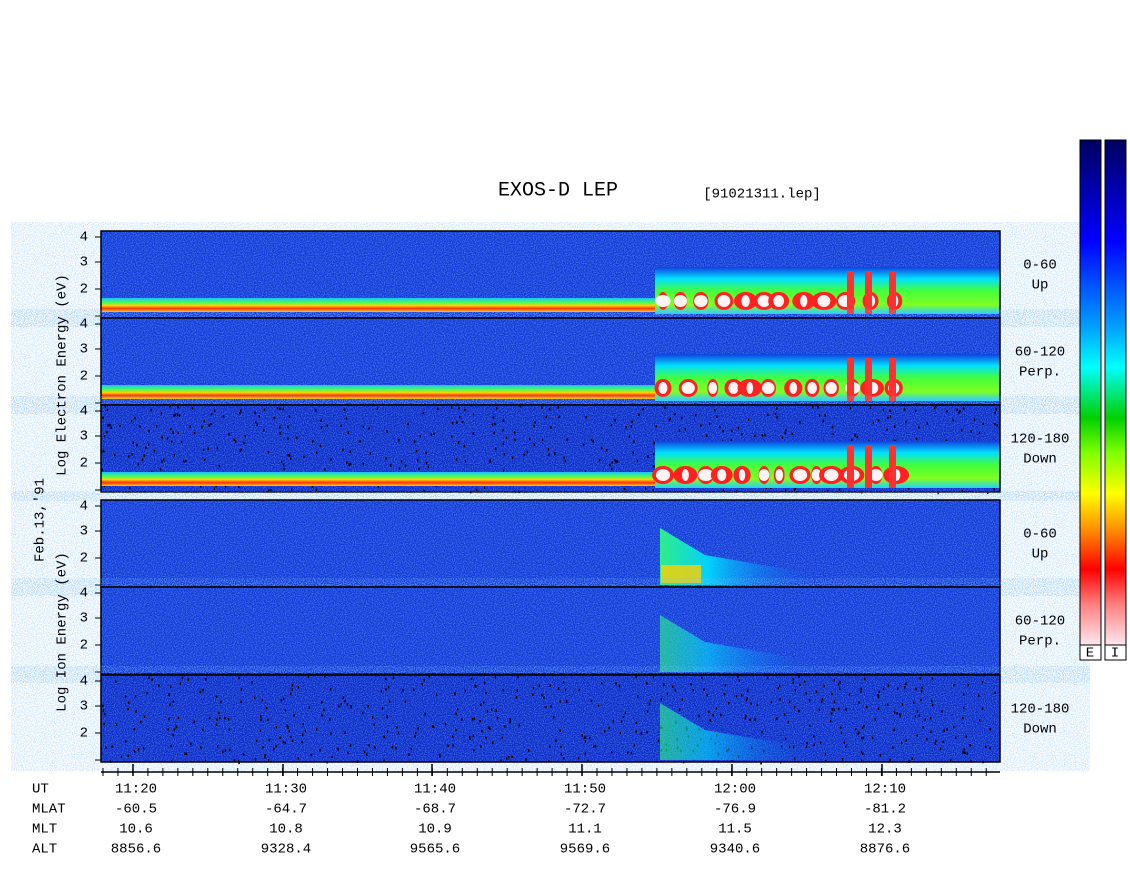  I want to click on panel-direction: Down, so click(1040, 460).